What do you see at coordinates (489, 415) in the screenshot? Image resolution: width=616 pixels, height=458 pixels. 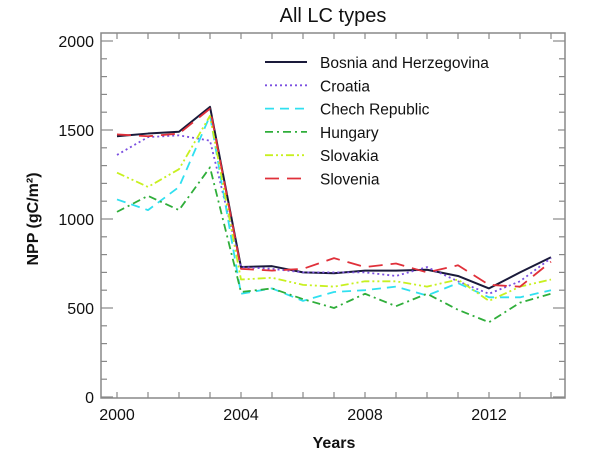 I see `x-tick-label: 2012` at bounding box center [489, 415].